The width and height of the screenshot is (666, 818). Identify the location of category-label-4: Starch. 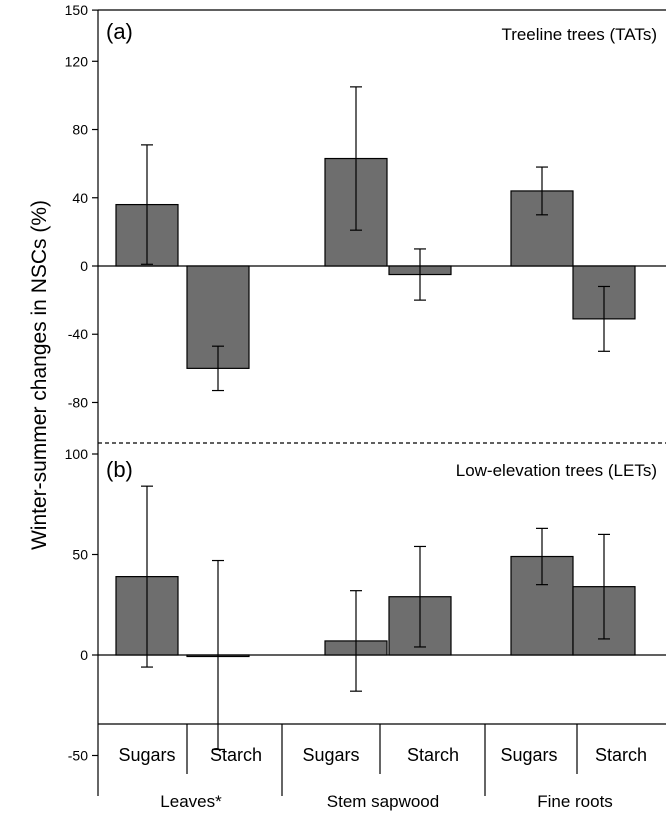
(433, 755).